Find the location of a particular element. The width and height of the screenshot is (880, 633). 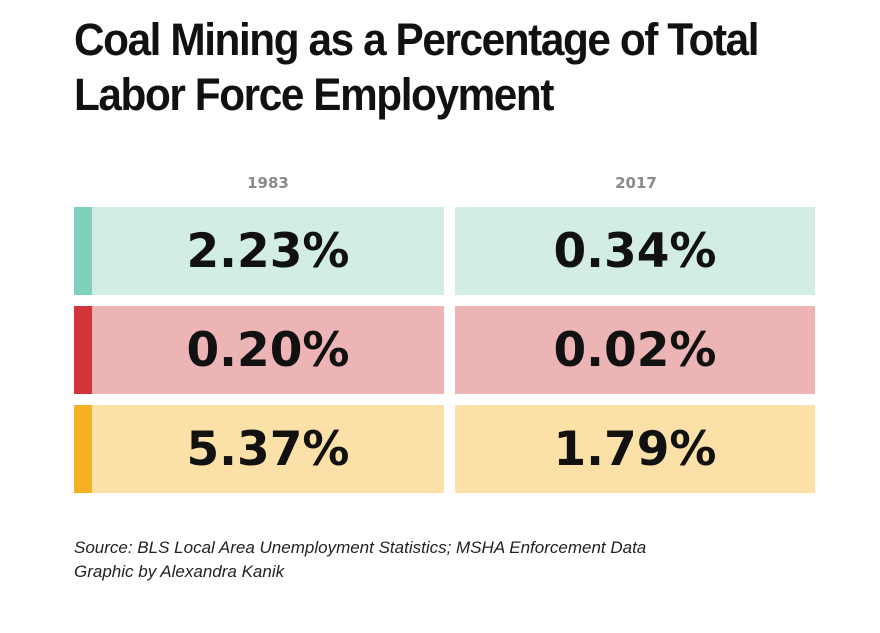

row-1-cell-1983: 2.23% is located at coordinates (268, 251).